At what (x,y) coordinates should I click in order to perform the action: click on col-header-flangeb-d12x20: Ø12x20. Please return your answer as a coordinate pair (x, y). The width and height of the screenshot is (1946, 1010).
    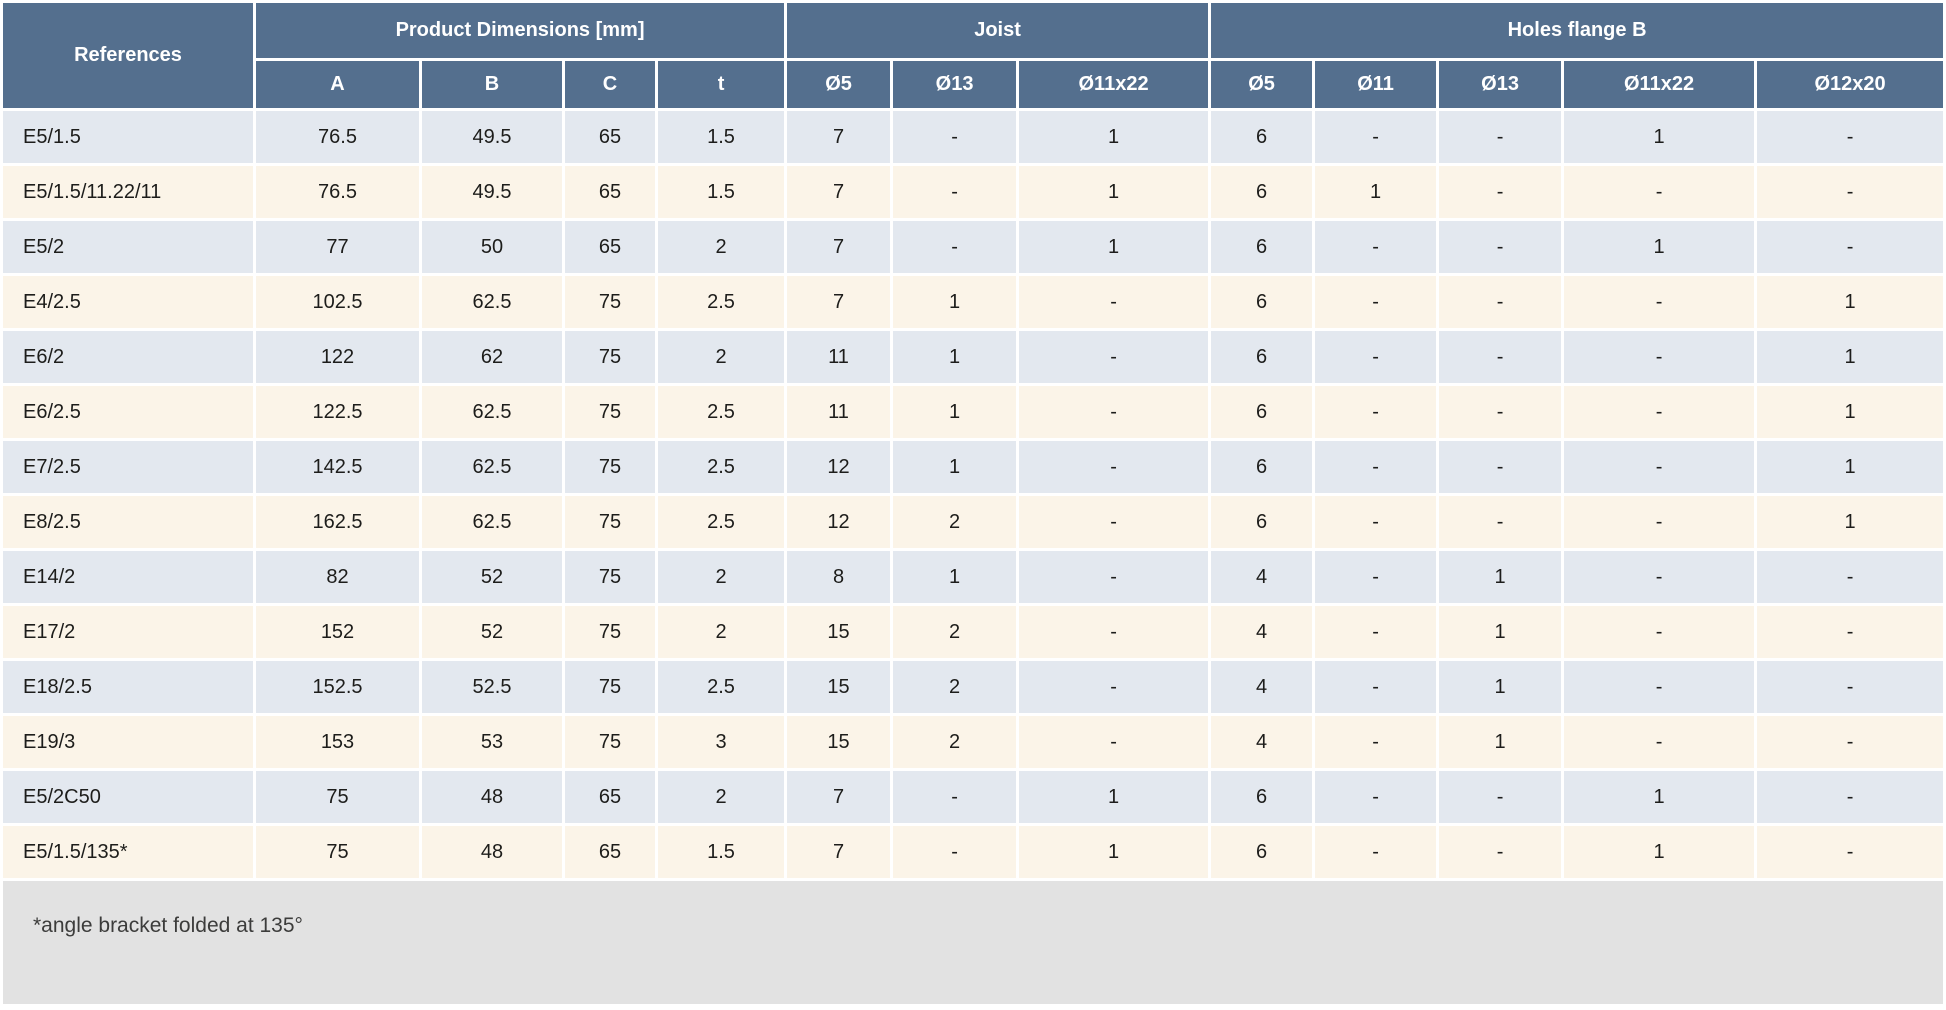
    Looking at the image, I should click on (1850, 84).